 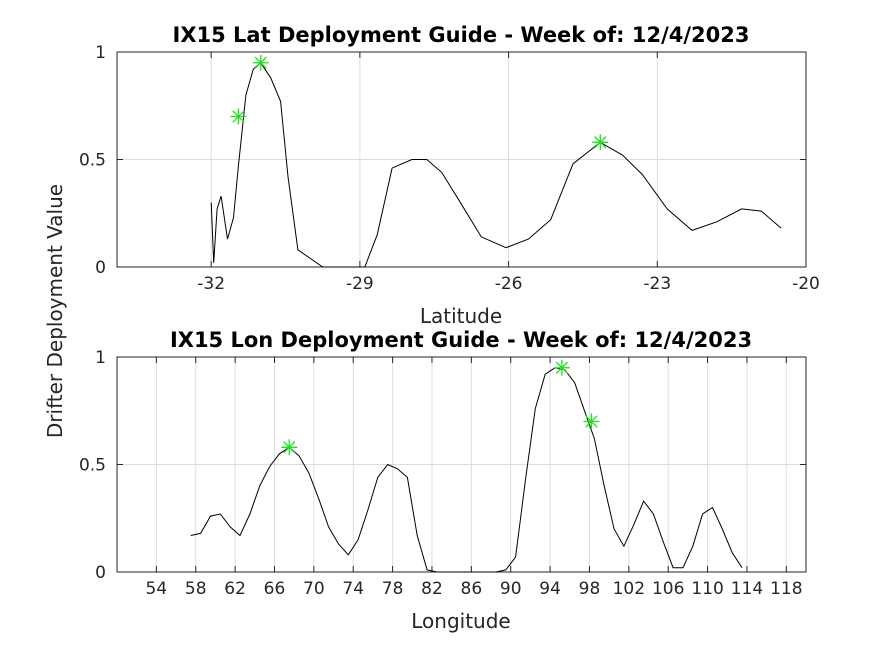 What do you see at coordinates (100, 53) in the screenshot?
I see `lat-y-tick-label: 1` at bounding box center [100, 53].